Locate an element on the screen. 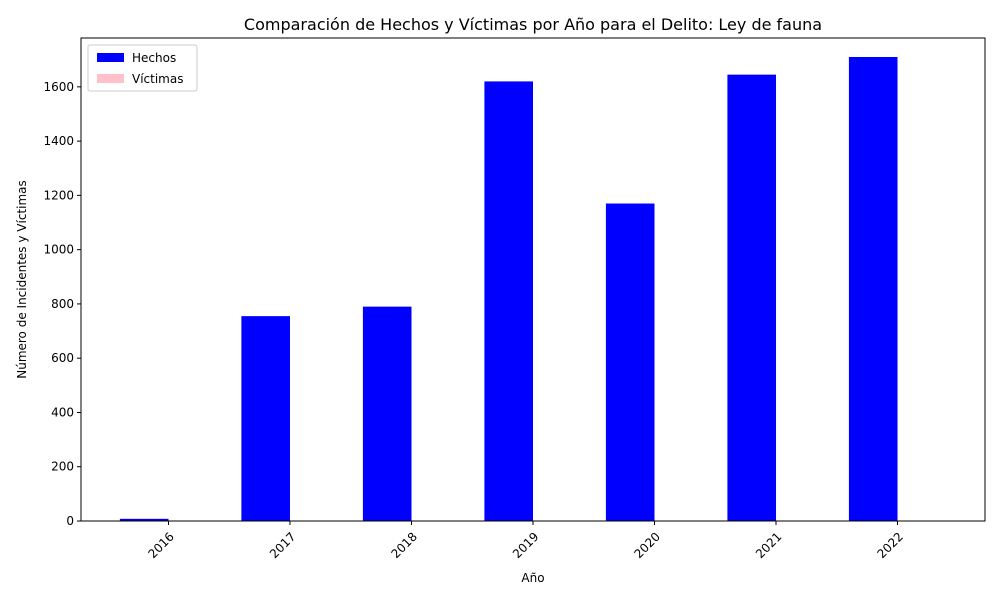 Image resolution: width=1000 pixels, height=600 pixels. y-tick-label: 200 is located at coordinates (62, 467).